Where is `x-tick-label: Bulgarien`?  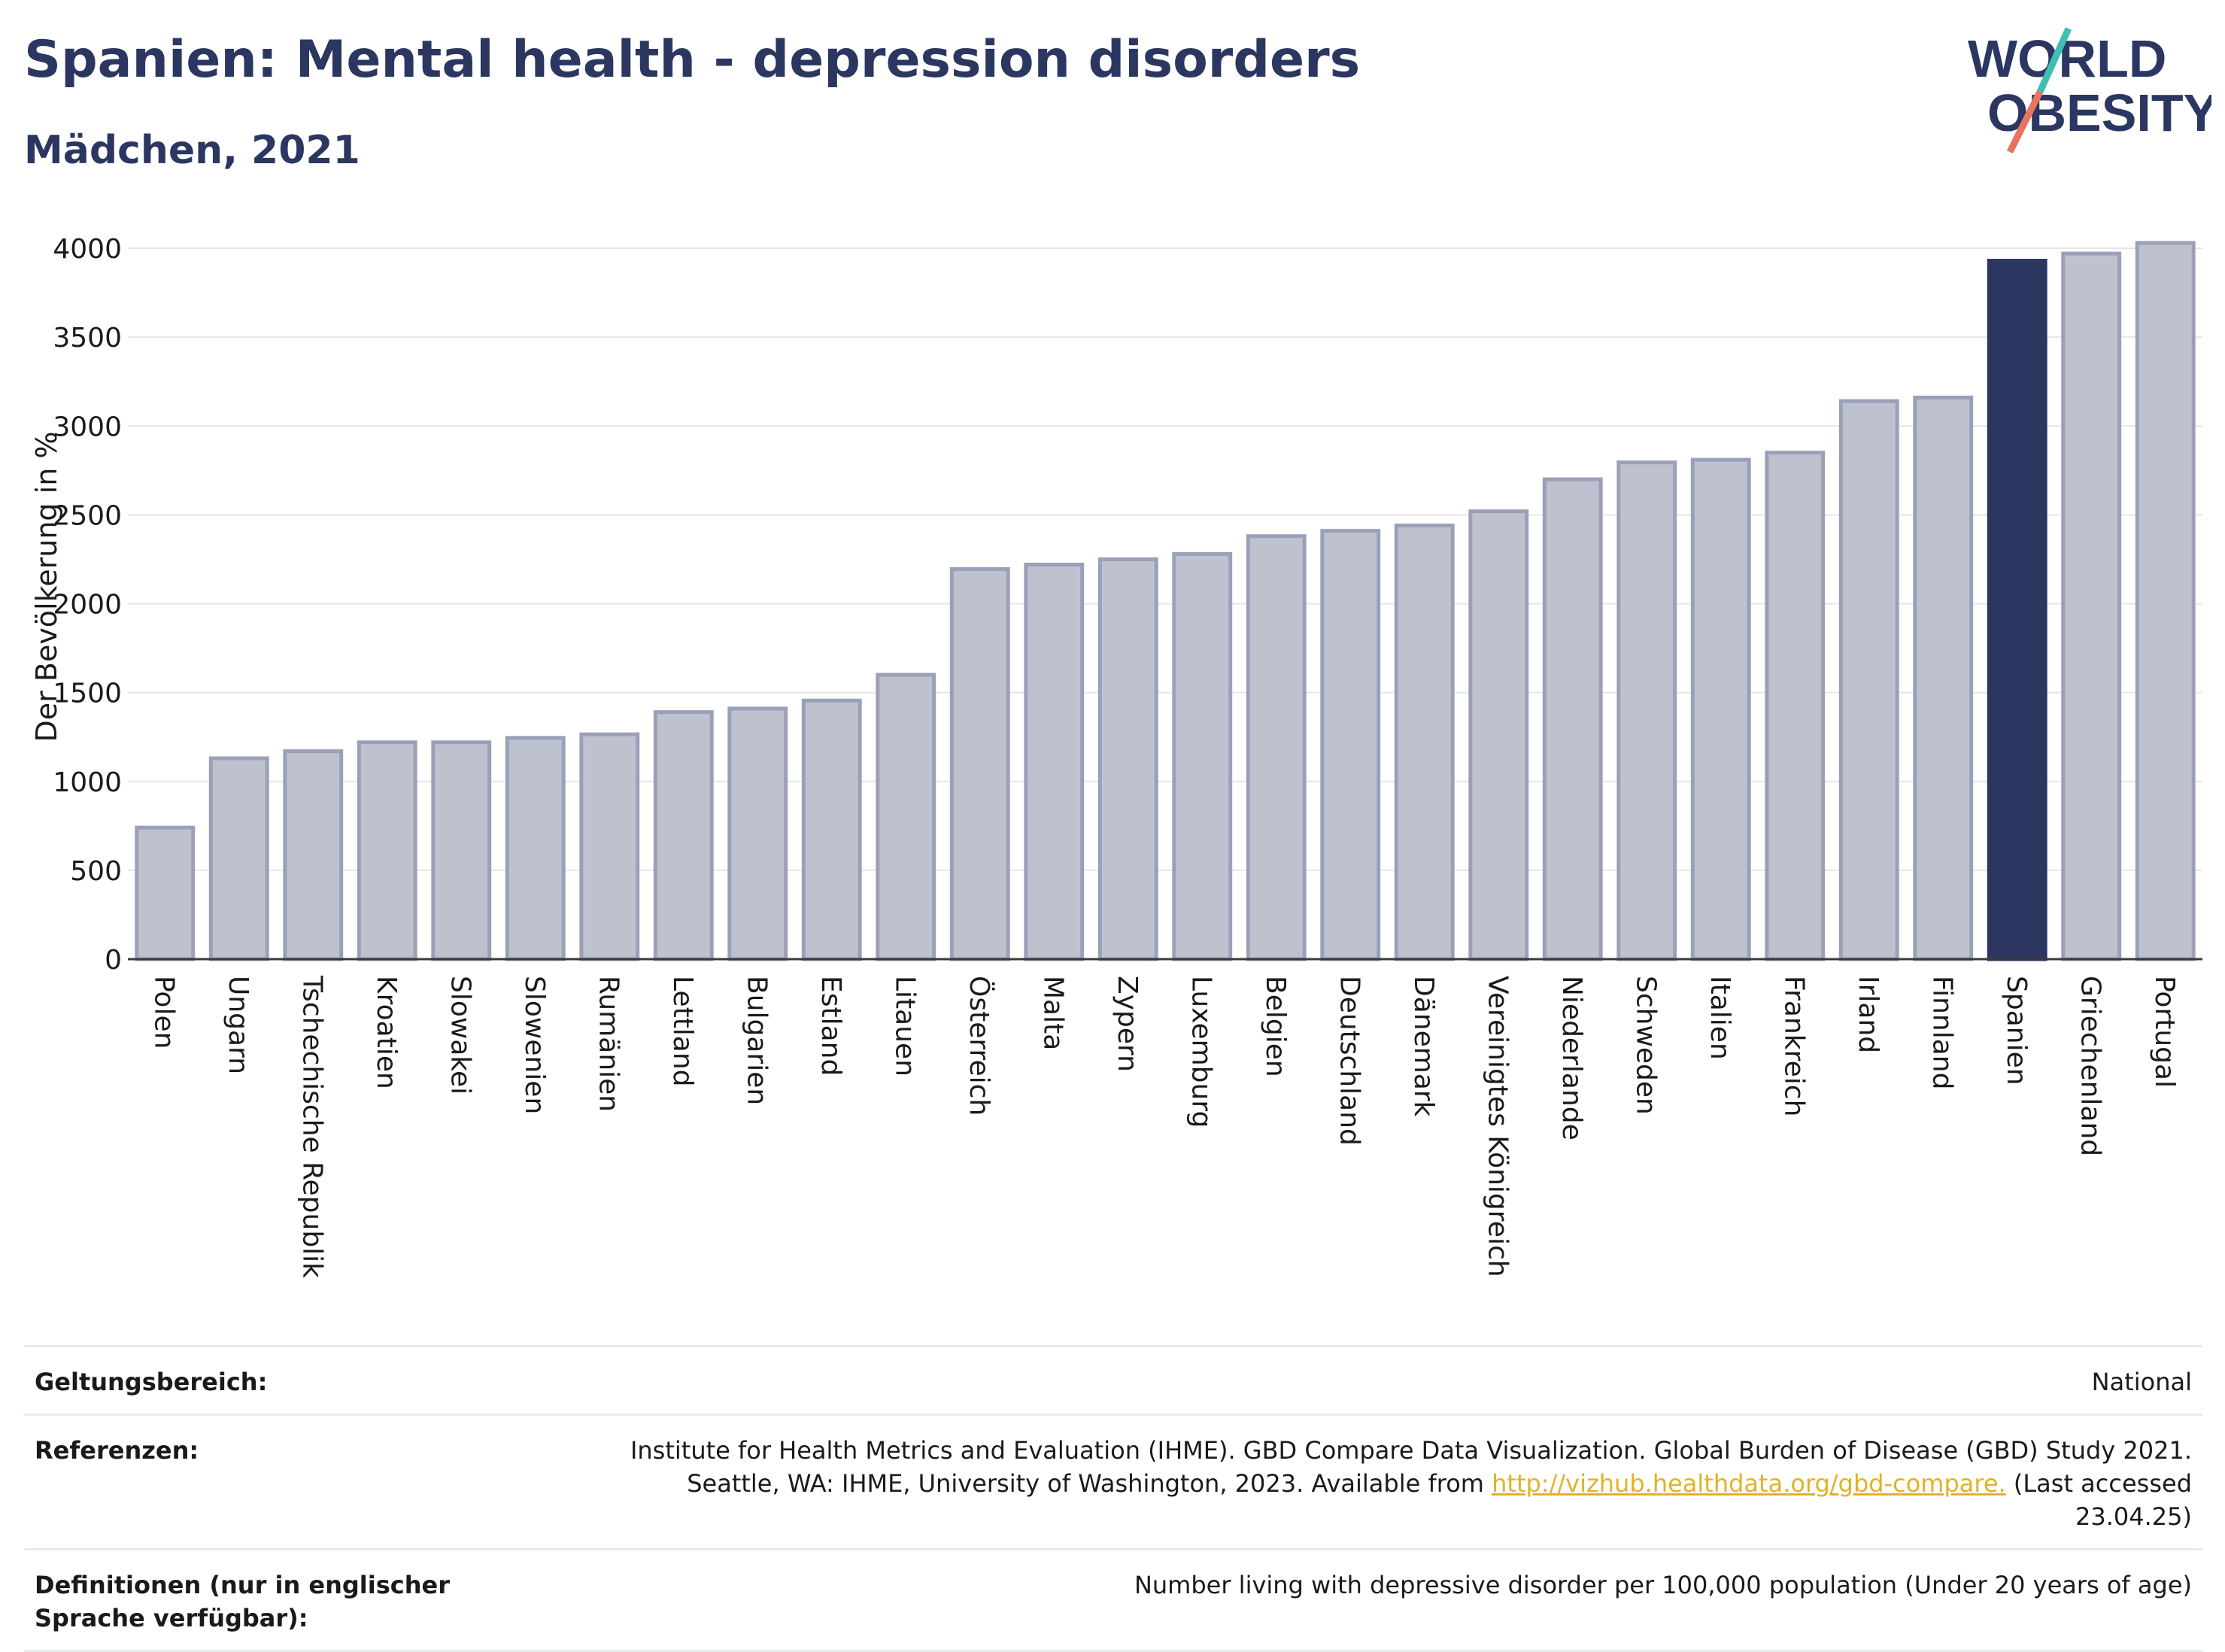 x-tick-label: Bulgarien is located at coordinates (757, 1040).